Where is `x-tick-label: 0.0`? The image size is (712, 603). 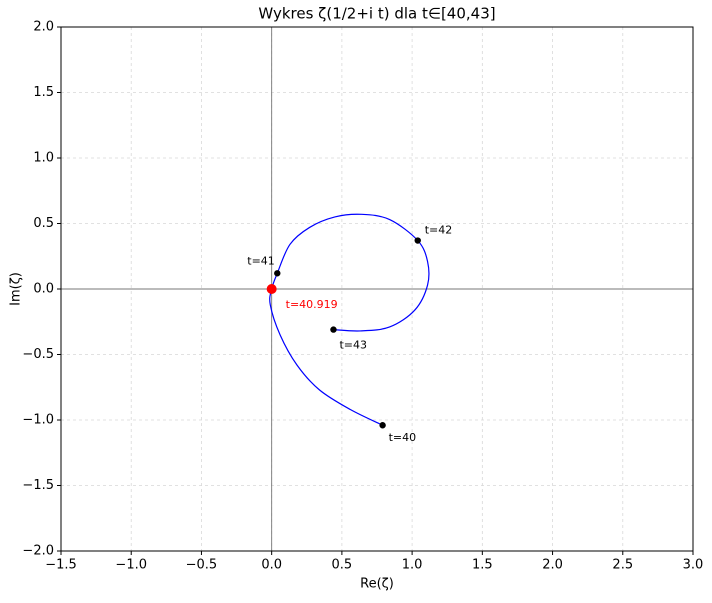 x-tick-label: 0.0 is located at coordinates (271, 565).